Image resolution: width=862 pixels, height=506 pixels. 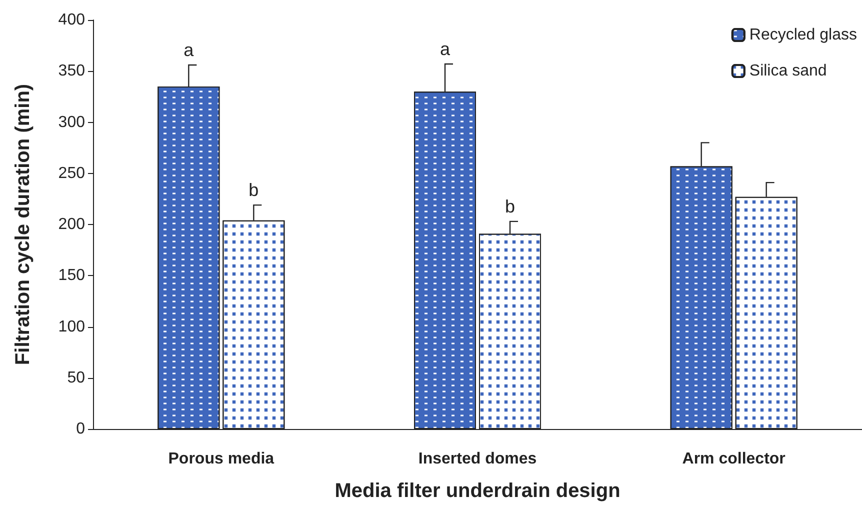 What do you see at coordinates (23, 225) in the screenshot?
I see `y-axis-title: Filtration cycle duration (min)` at bounding box center [23, 225].